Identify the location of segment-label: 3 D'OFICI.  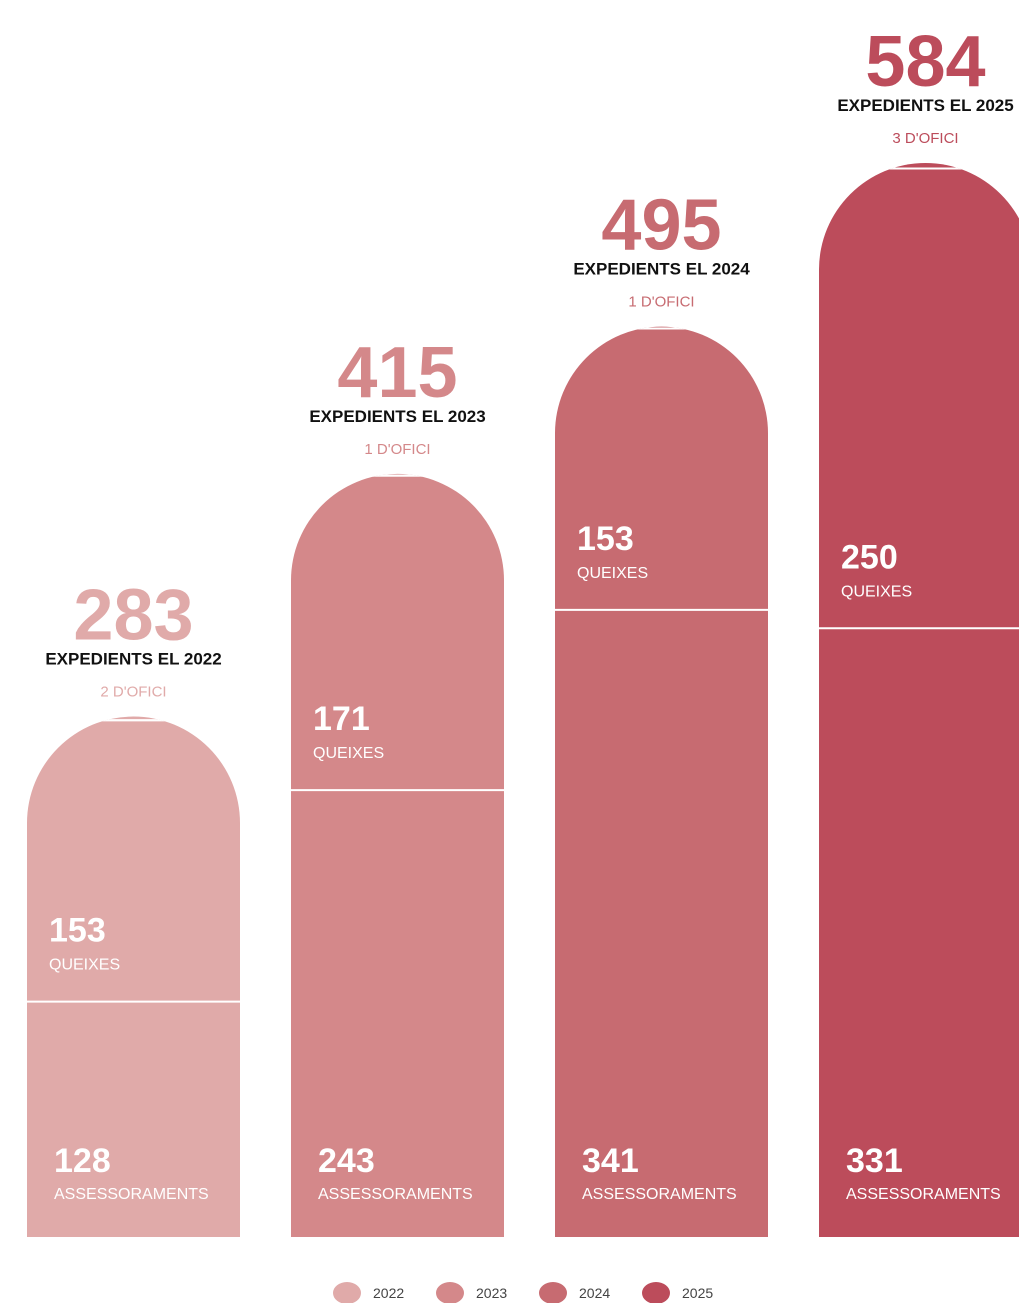
(925, 138).